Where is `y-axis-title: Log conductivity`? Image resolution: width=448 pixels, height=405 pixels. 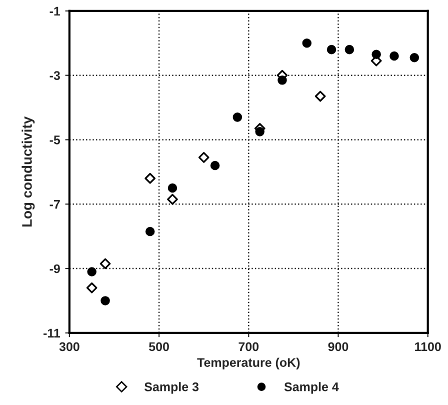 y-axis-title: Log conductivity is located at coordinates (28, 171).